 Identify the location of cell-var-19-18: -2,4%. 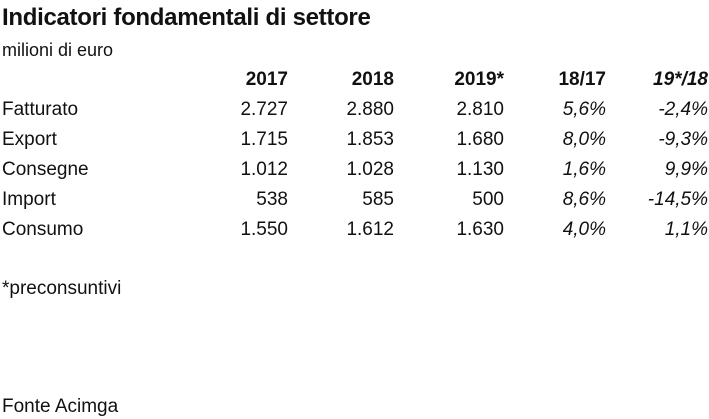
(683, 109).